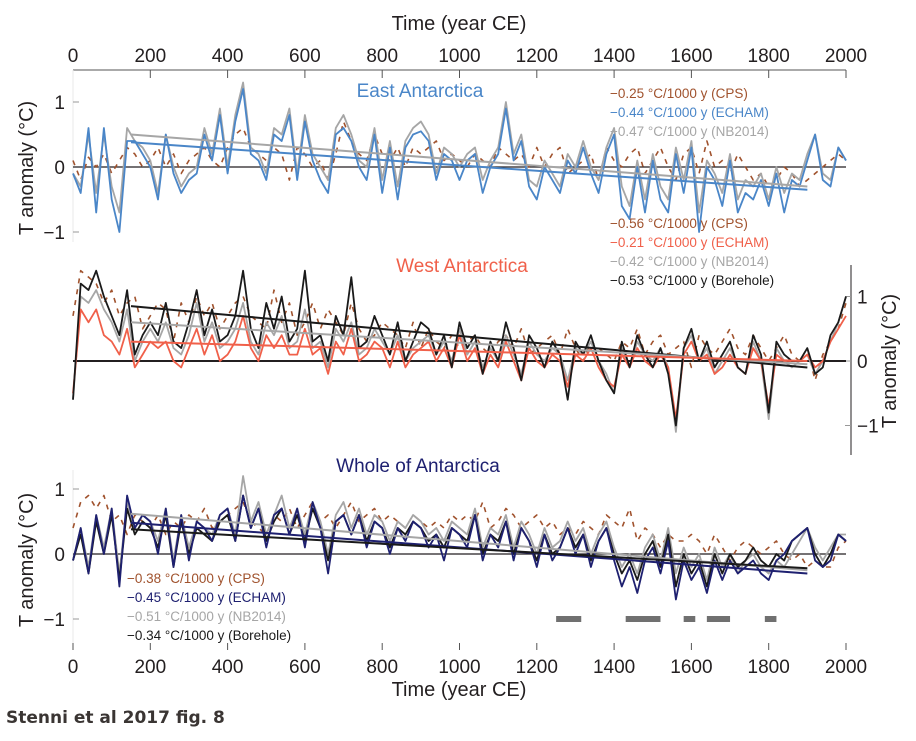 The width and height of the screenshot is (916, 741). Describe the element at coordinates (691, 667) in the screenshot. I see `bottom-x-tick-label: 1600` at that location.